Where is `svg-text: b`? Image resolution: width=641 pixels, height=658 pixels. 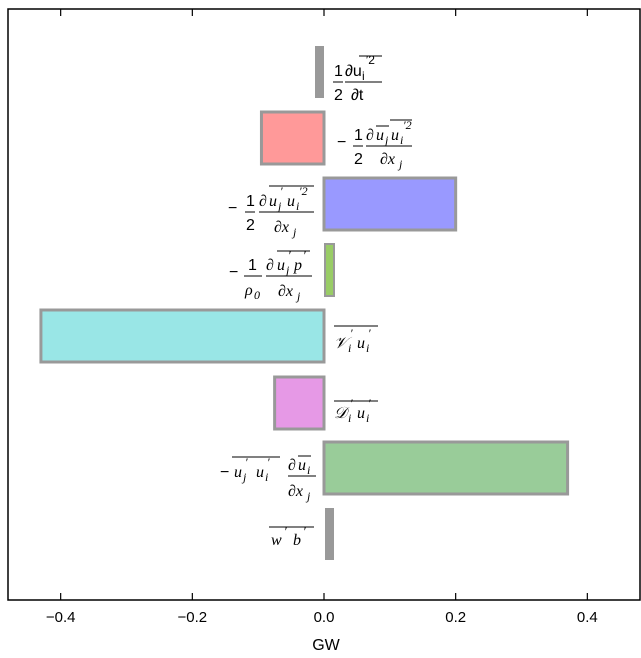 svg-text: b is located at coordinates (297, 540).